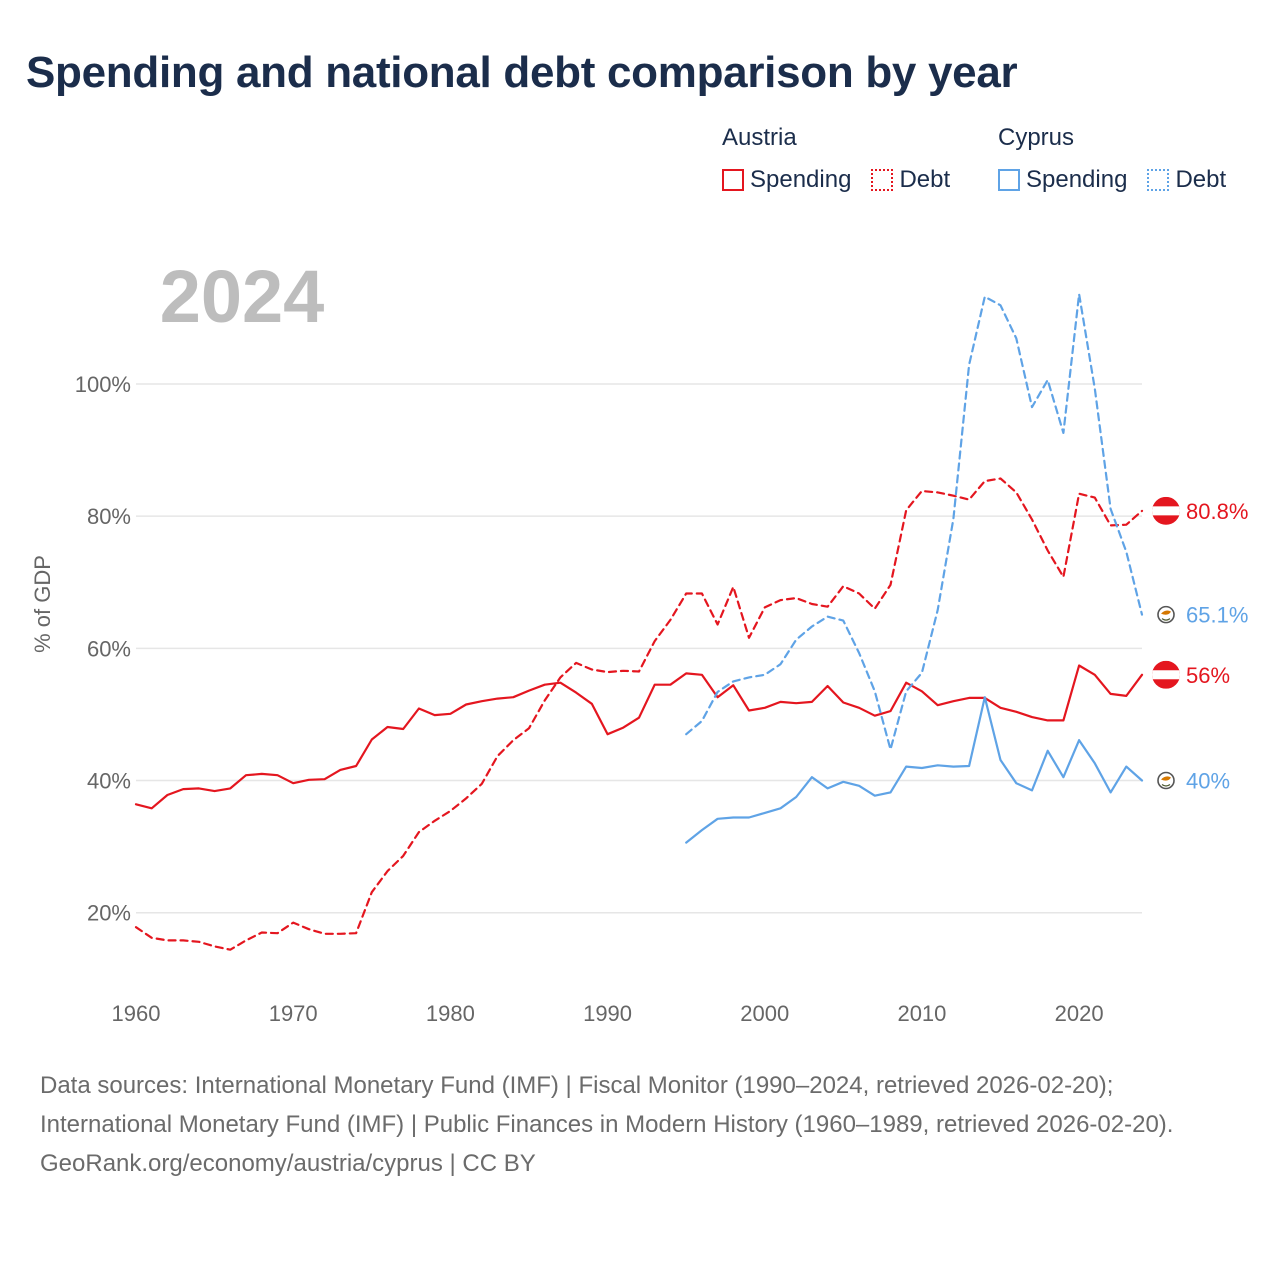 The width and height of the screenshot is (1280, 1280). Describe the element at coordinates (1112, 159) in the screenshot. I see `legend-group-cyprus: Cyprus Spending Debt` at that location.